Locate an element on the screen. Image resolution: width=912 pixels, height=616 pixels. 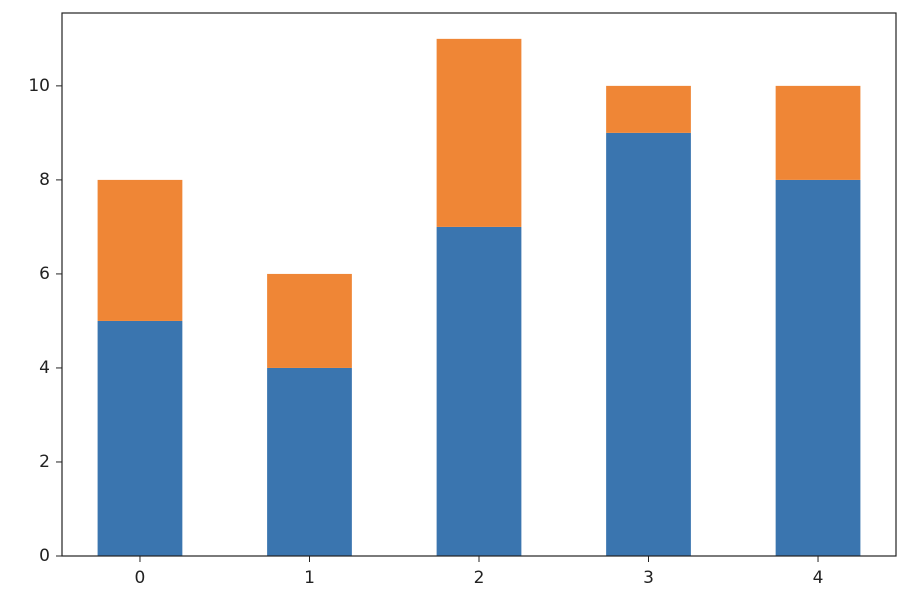
y-tick-label: 10 is located at coordinates (39, 86).